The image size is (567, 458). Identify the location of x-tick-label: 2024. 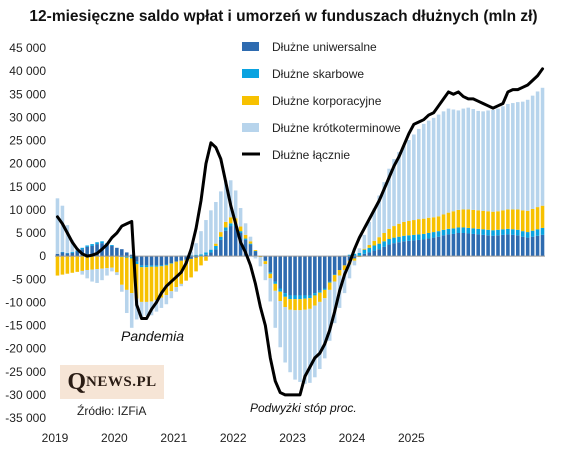
(352, 438).